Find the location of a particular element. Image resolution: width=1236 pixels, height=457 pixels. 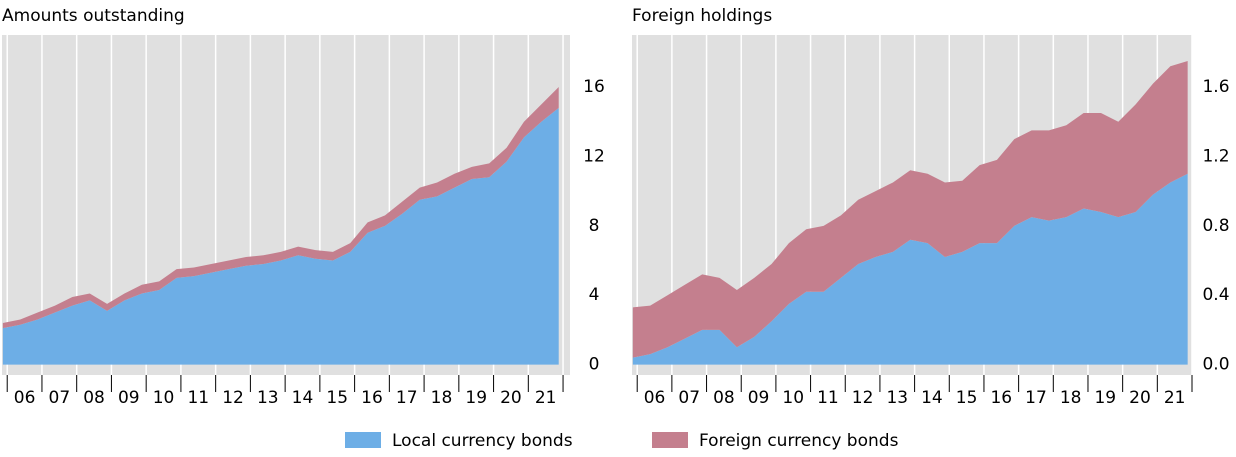

y-tick-label: 4 is located at coordinates (594, 295).